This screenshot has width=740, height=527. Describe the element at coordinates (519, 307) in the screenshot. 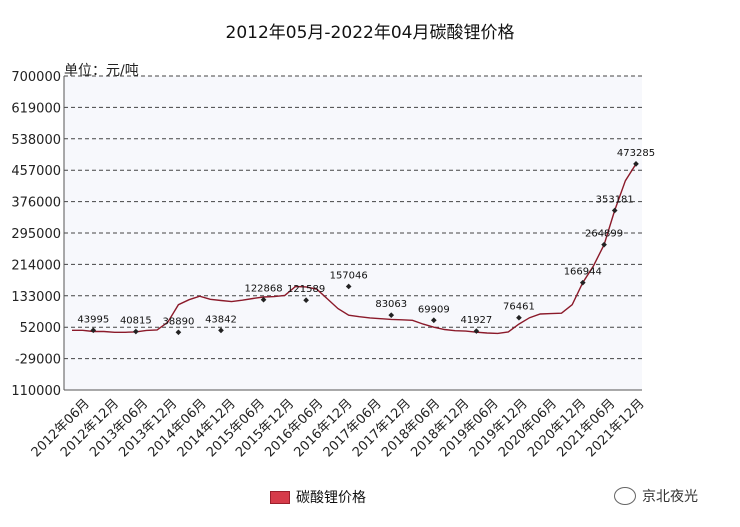

I see `data-label: 76461` at that location.